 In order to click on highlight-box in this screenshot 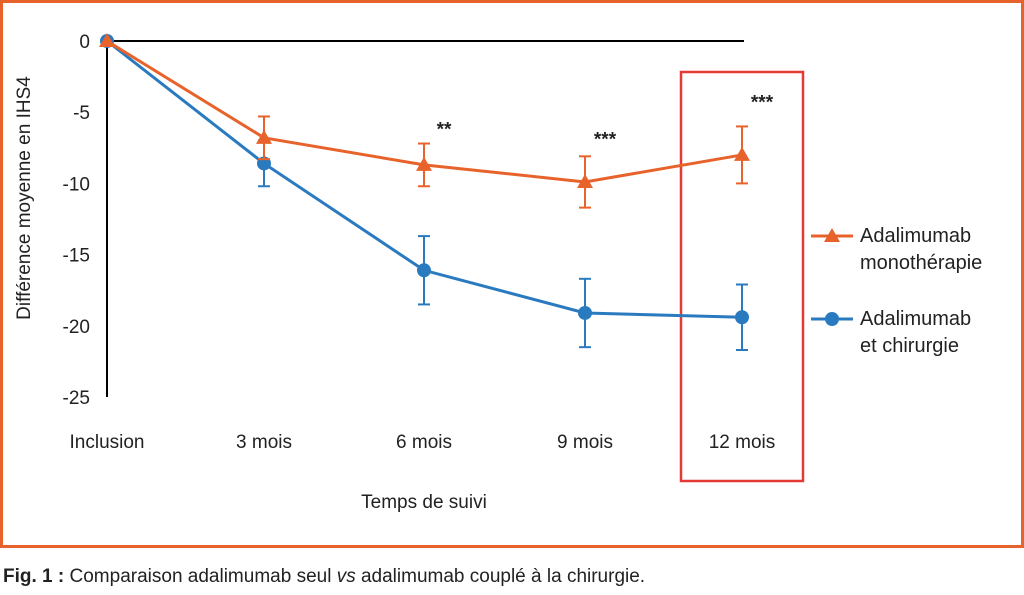, I will do `click(742, 276)`.